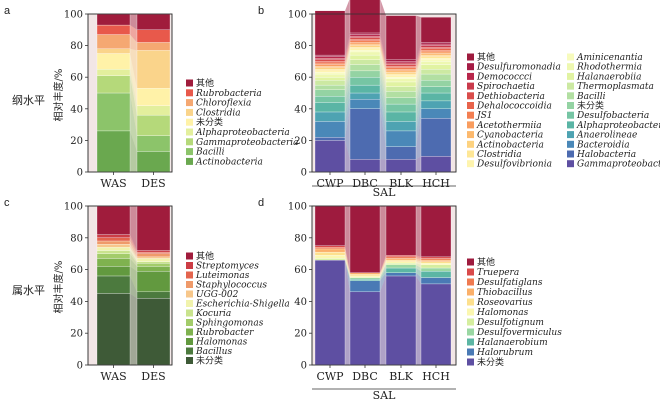  Describe the element at coordinates (113, 183) in the screenshot. I see `x-tick-label: WAS` at that location.